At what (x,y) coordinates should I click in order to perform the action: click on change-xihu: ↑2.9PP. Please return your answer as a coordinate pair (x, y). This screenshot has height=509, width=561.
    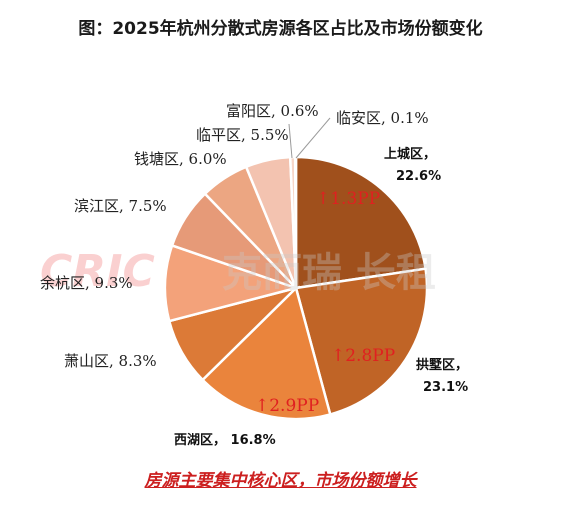
    Looking at the image, I should click on (287, 406).